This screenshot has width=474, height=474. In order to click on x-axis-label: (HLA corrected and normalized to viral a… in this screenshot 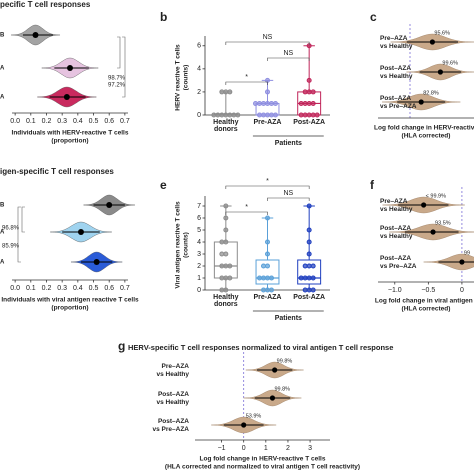, I will do `click(262, 467)`.